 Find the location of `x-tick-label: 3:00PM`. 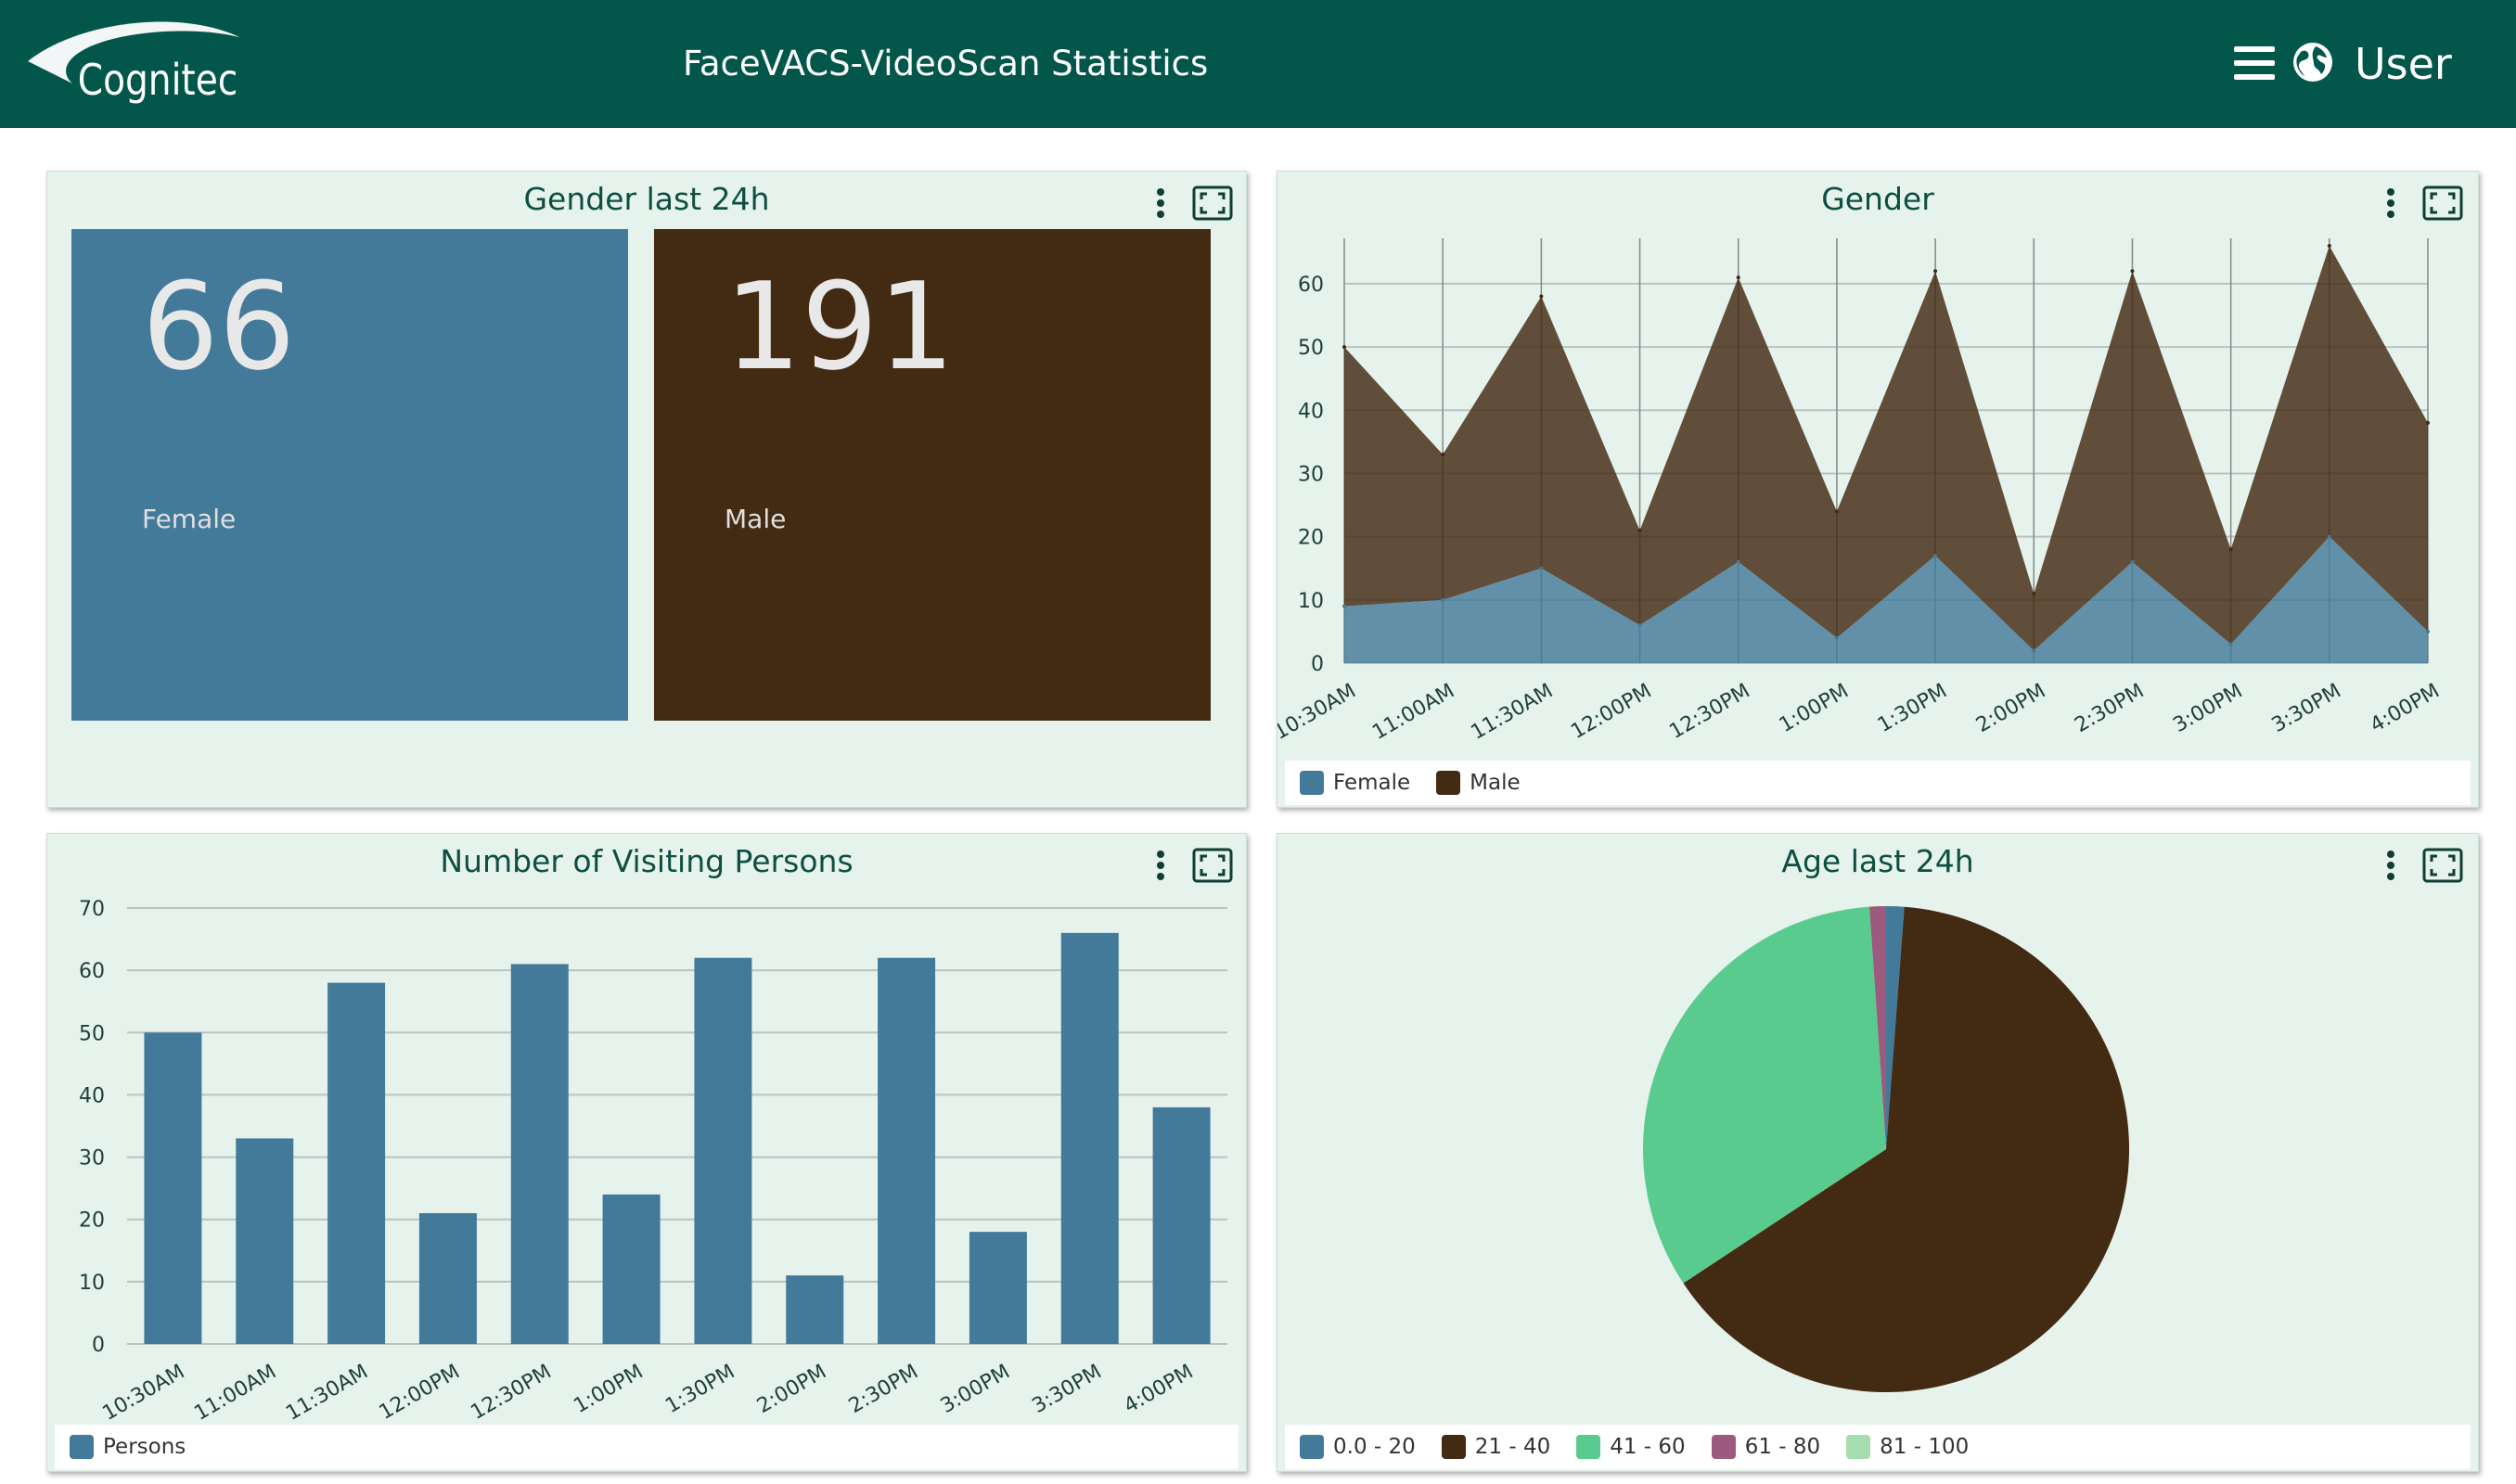

x-tick-label: 3:00PM is located at coordinates (976, 1389).